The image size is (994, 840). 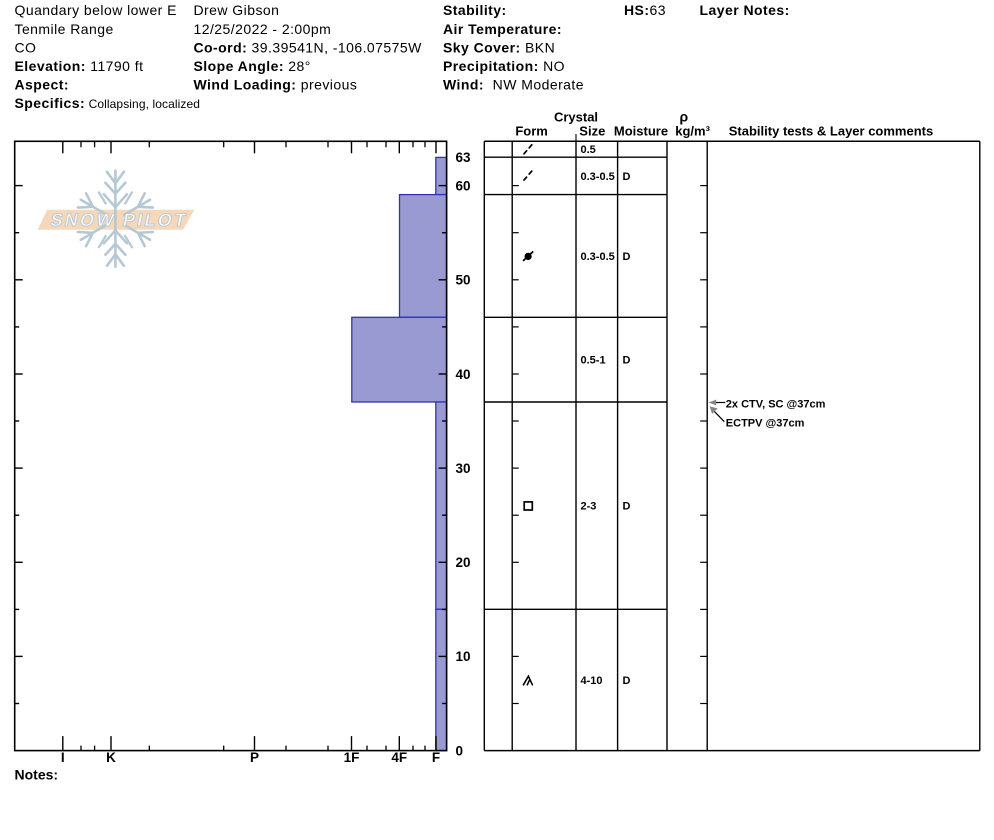 What do you see at coordinates (589, 507) in the screenshot?
I see `svg-text: 2-3` at bounding box center [589, 507].